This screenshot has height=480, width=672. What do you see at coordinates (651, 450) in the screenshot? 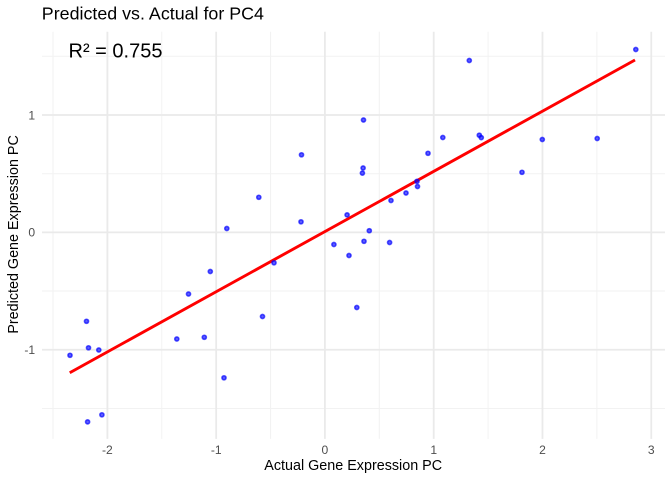
I see `svg-text: 3` at bounding box center [651, 450].